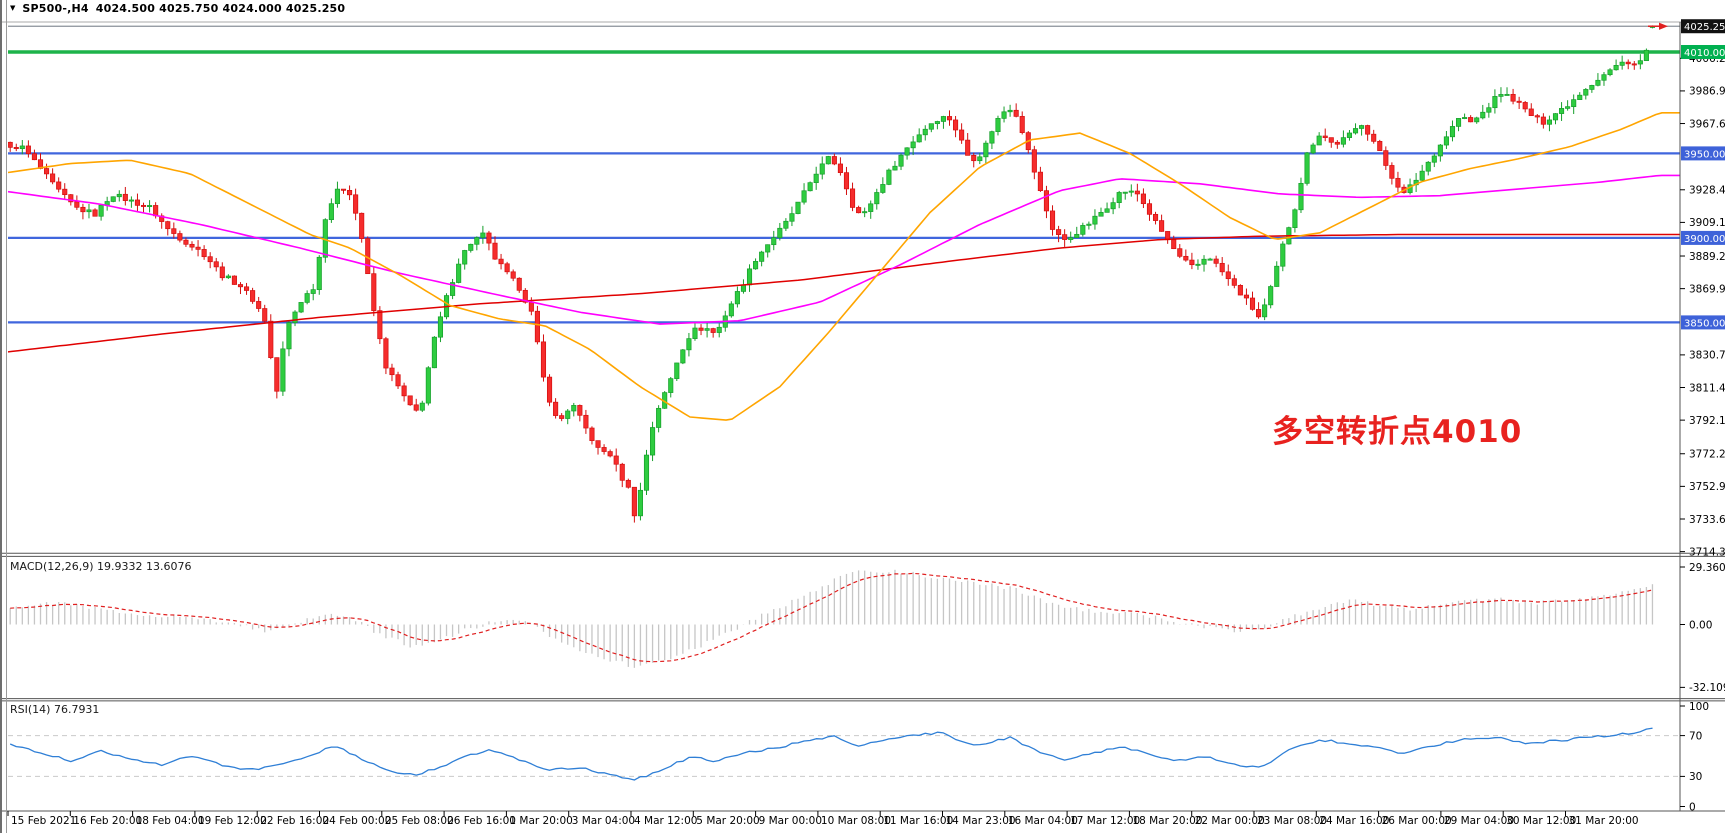  Describe the element at coordinates (1105, 821) in the screenshot. I see `svg-text: 17 Mar 12:00` at that location.